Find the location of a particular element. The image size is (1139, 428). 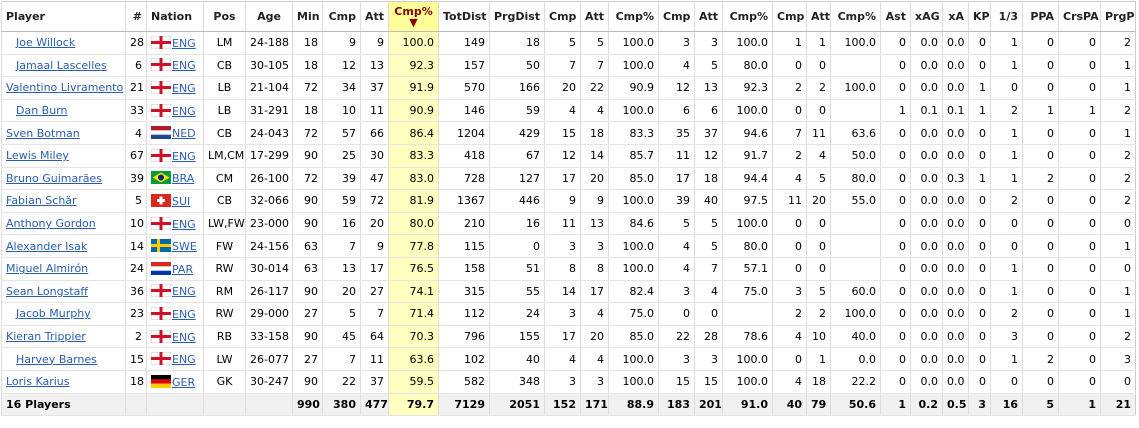

table-cell: 24-043 is located at coordinates (269, 133).